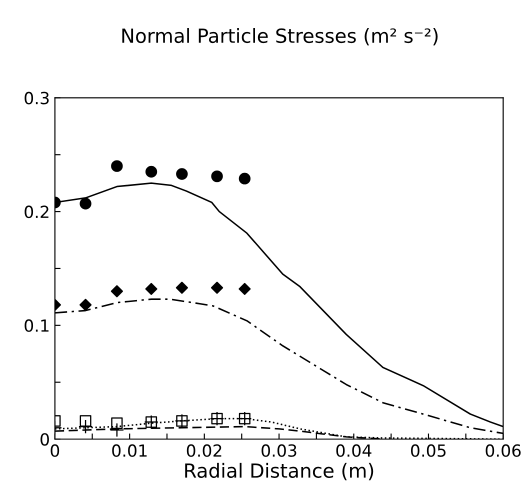 This screenshot has height=499, width=528. I want to click on y-tick-label: 0.3, so click(36, 98).